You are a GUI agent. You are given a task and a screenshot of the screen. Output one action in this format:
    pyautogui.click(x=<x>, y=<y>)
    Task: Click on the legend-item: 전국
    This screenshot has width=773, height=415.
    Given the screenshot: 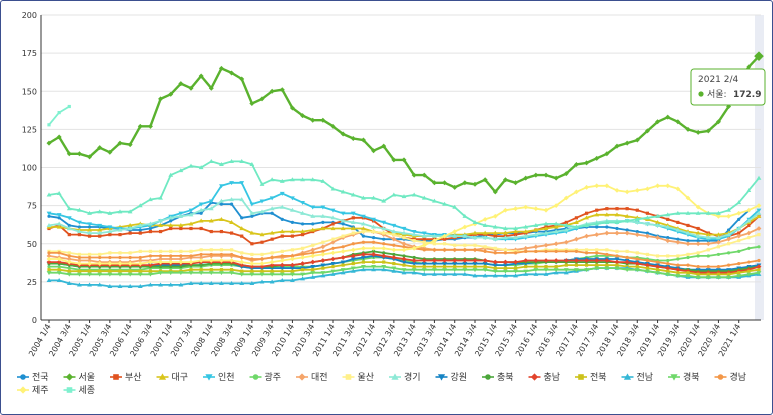 What is the action you would take?
    pyautogui.click(x=33, y=377)
    